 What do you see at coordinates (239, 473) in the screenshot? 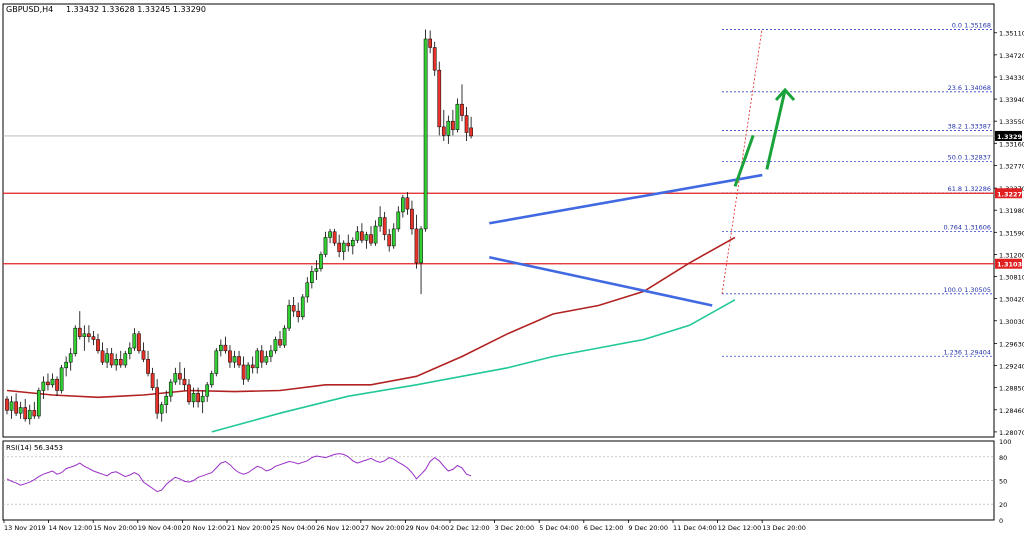
I see `rsi-line` at bounding box center [239, 473].